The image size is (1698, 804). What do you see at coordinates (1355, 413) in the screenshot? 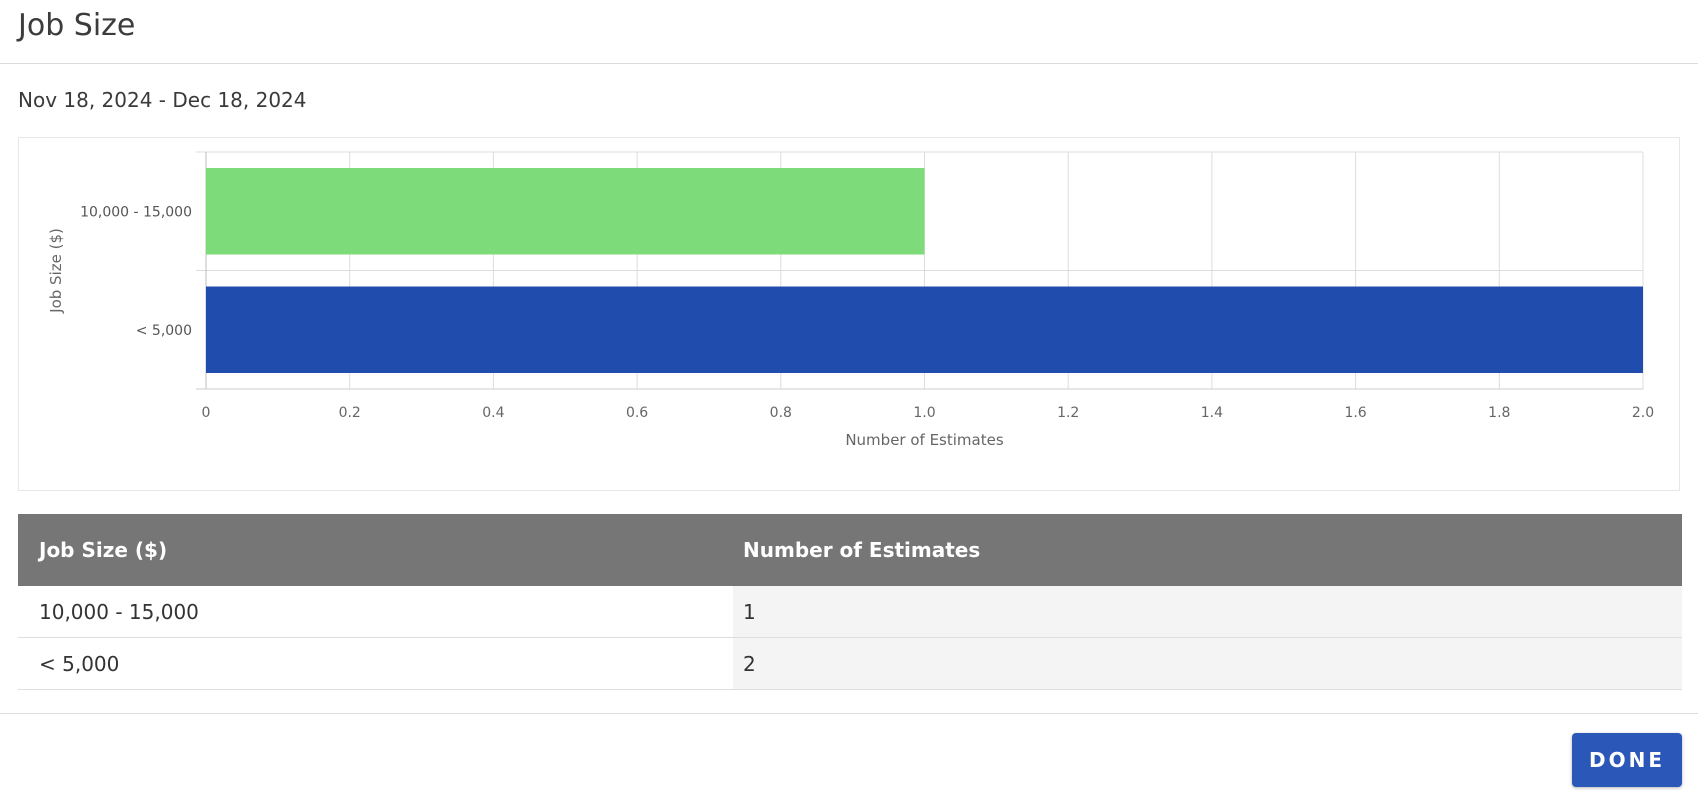
I see `x-tick-label: 1.6` at bounding box center [1355, 413].